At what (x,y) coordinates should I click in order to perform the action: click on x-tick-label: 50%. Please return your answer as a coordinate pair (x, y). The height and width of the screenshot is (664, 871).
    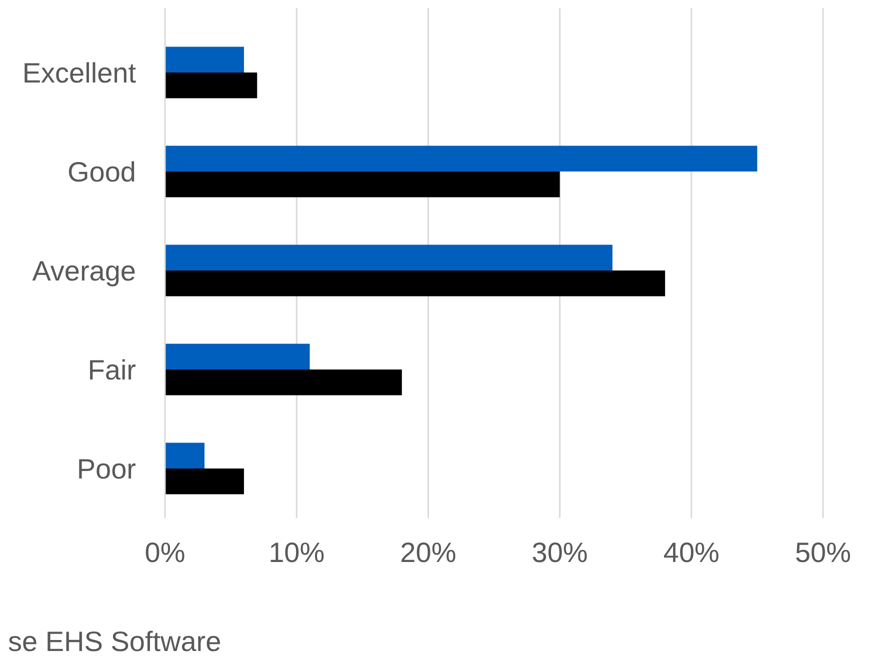
    Looking at the image, I should click on (823, 552).